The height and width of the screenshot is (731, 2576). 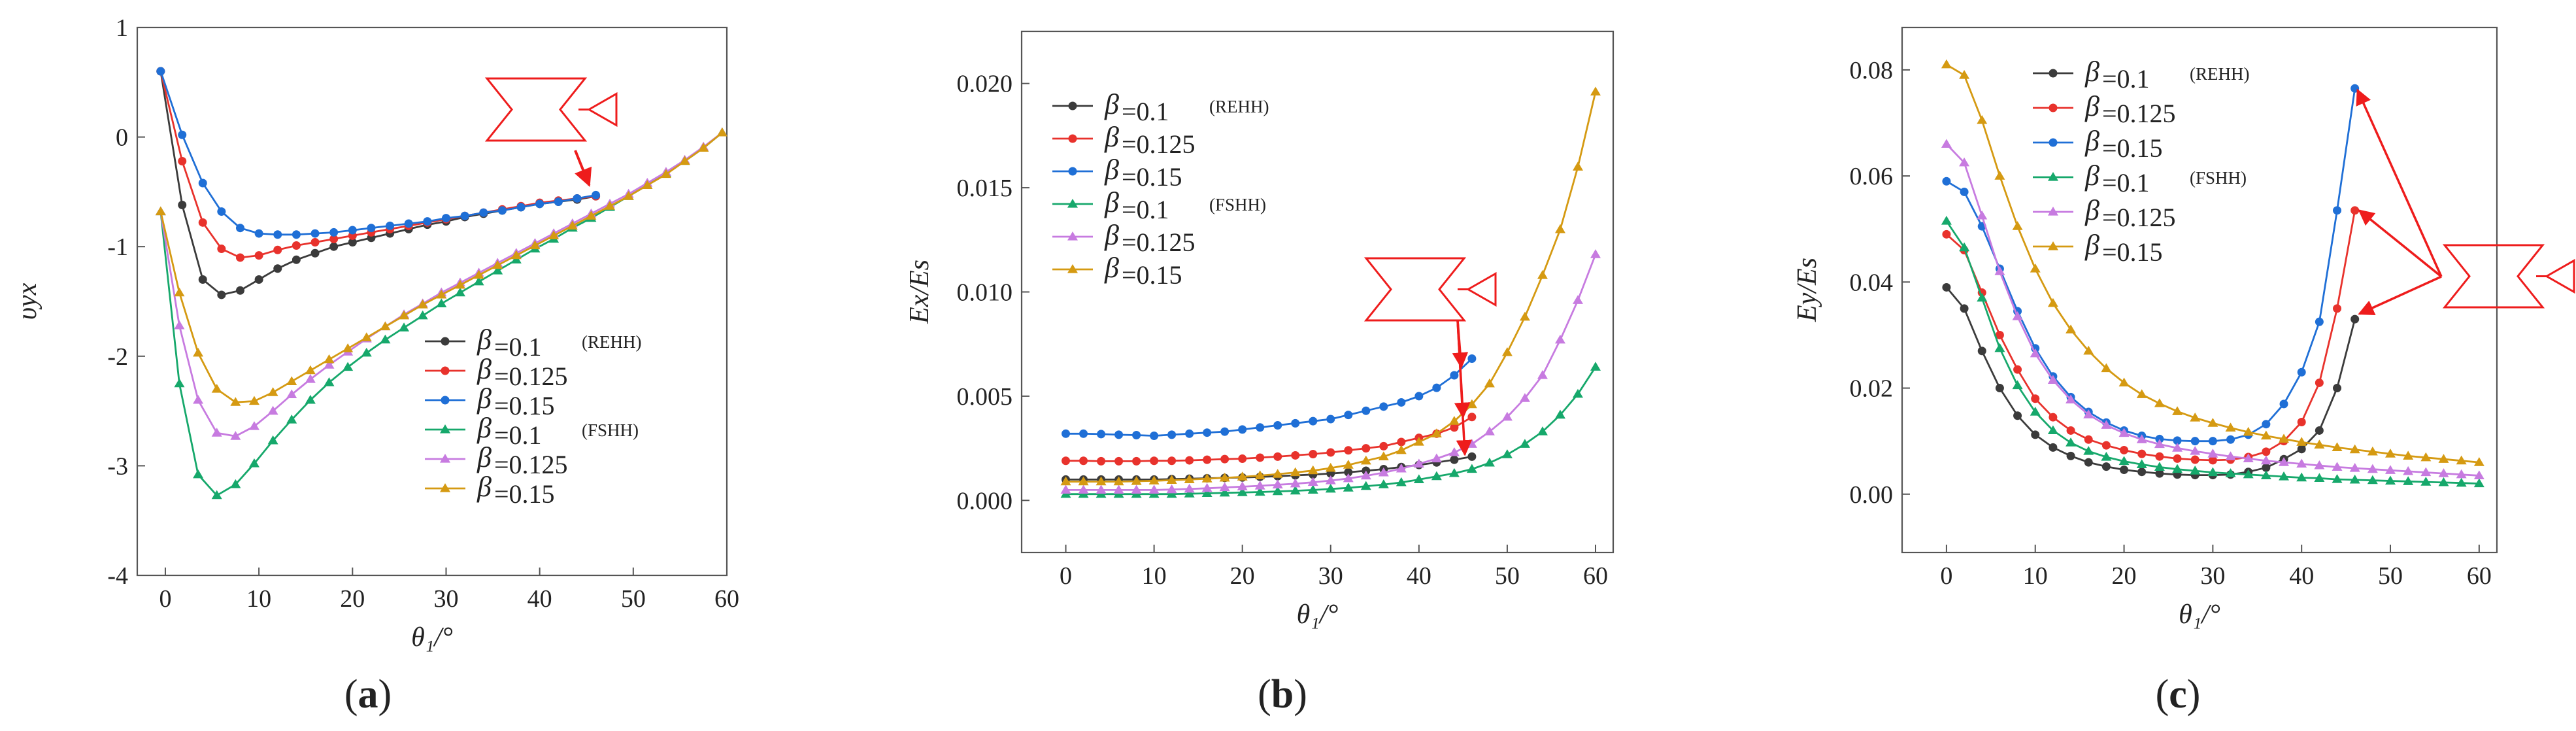 What do you see at coordinates (1872, 176) in the screenshot?
I see `y-tick-label: 0.06` at bounding box center [1872, 176].